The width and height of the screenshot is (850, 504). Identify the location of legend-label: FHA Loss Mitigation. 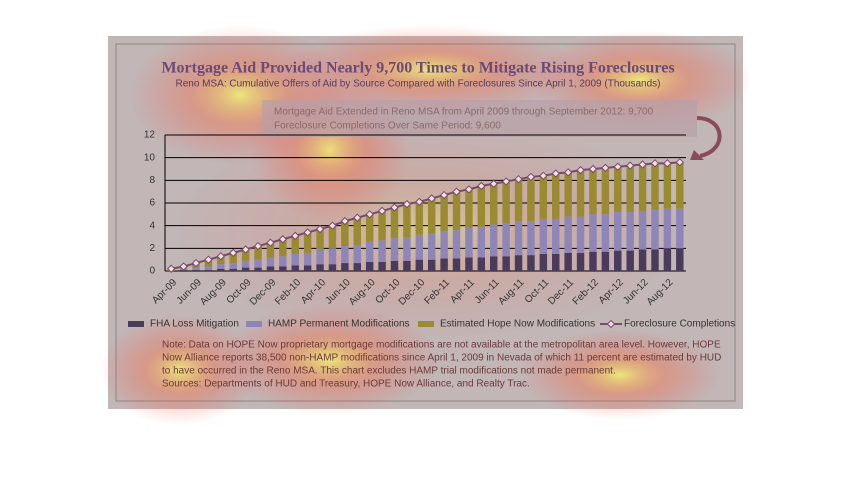
(194, 324).